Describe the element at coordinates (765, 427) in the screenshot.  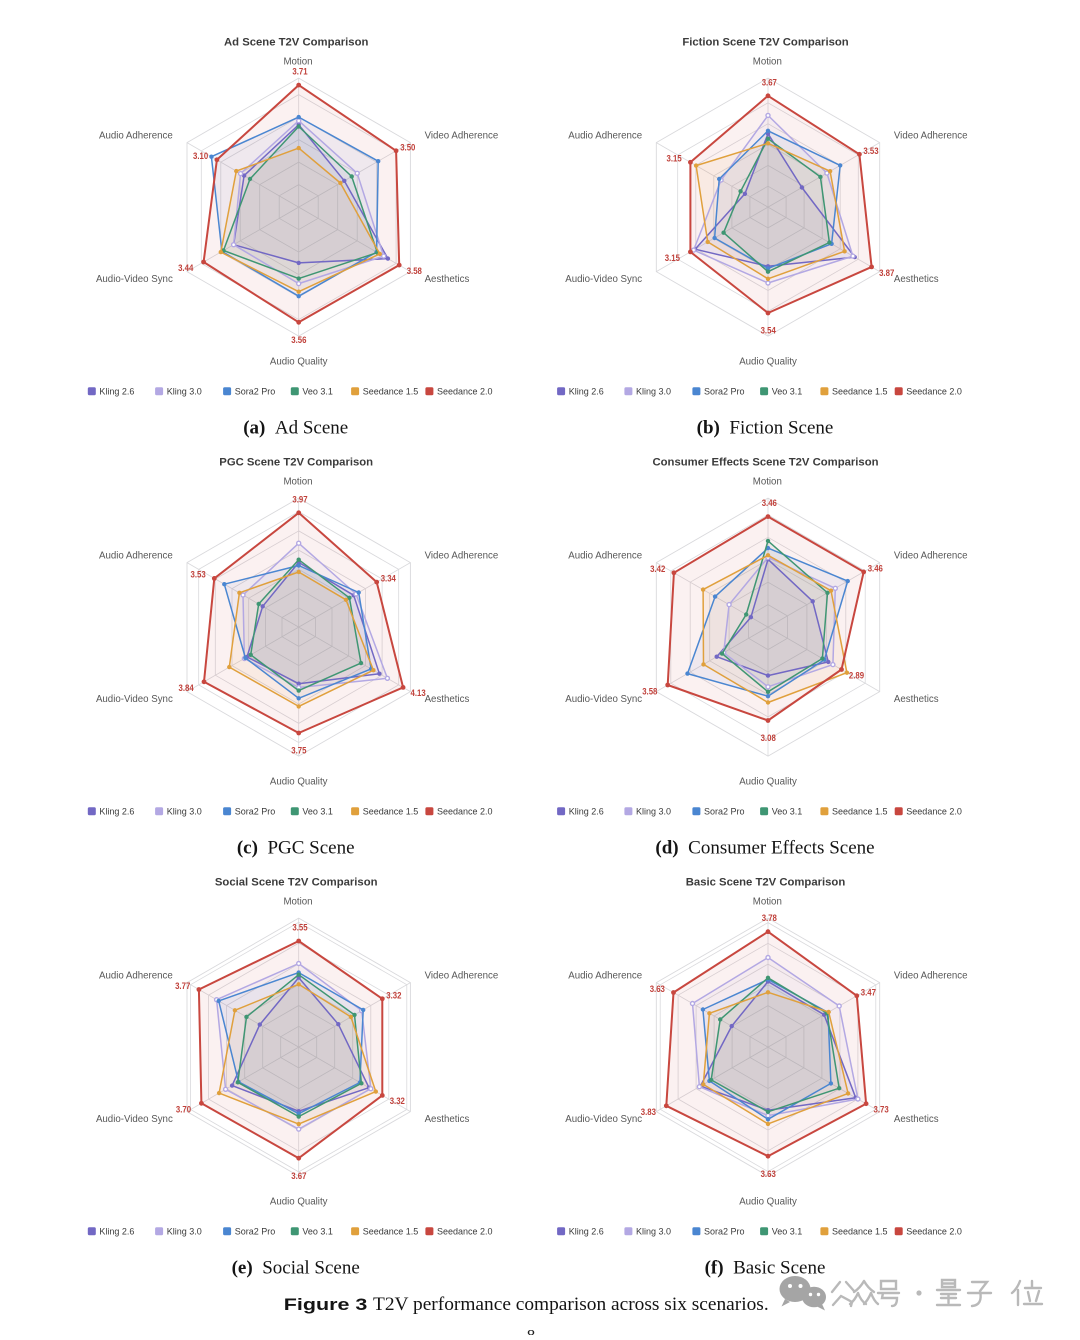
I see `svg-text: (b) Fiction Scene` at that location.